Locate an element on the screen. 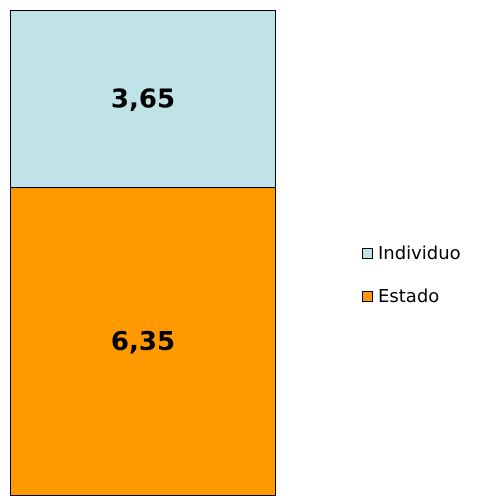 The image size is (504, 496). legend-label: Estado is located at coordinates (408, 296).